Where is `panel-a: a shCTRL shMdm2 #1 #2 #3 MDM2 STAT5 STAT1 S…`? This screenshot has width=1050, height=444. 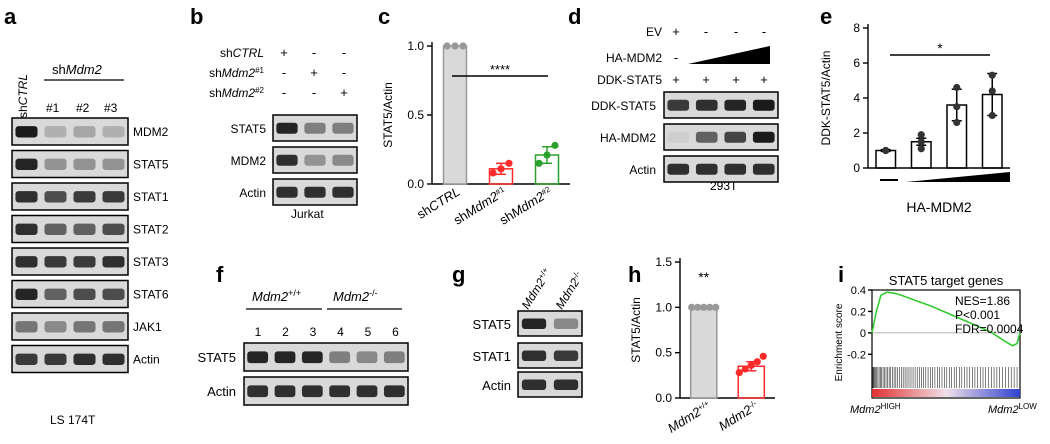 panel-a: a shCTRL shMdm2 #1 #2 #3 MDM2 STAT5 STAT1 S… is located at coordinates (86, 215).